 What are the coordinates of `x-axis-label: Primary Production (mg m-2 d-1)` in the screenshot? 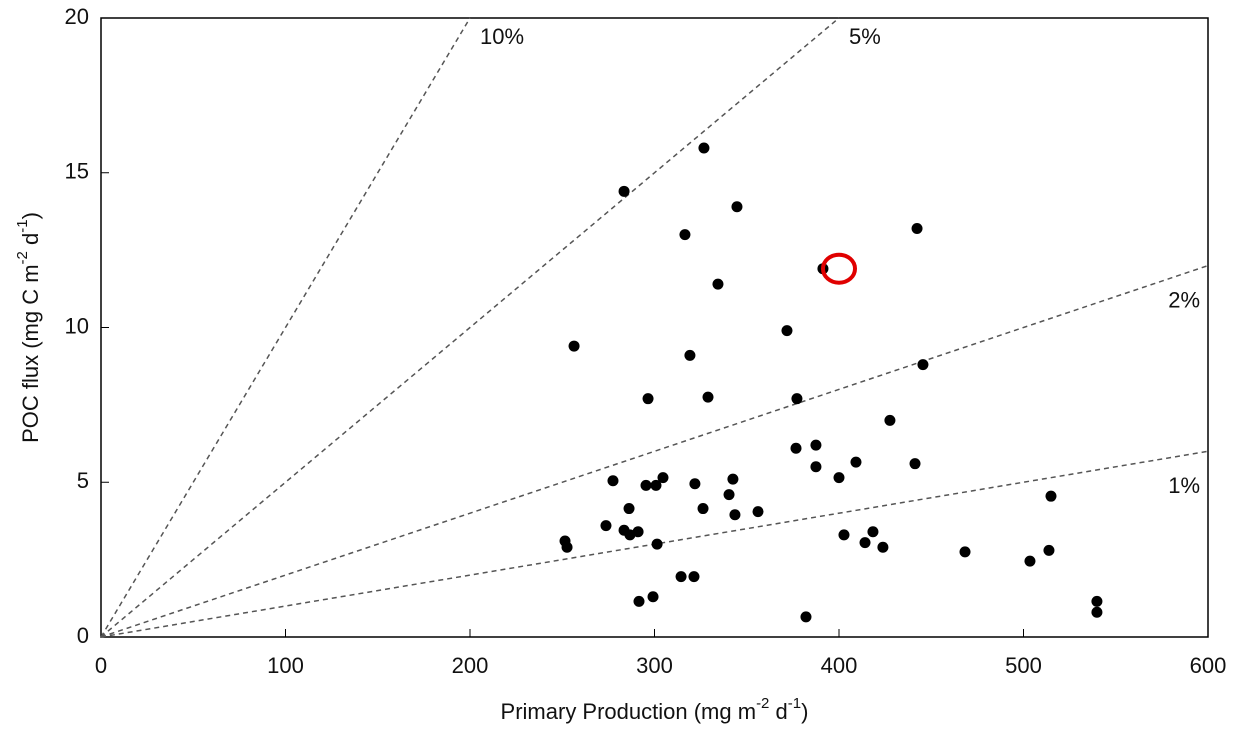 It's located at (655, 709).